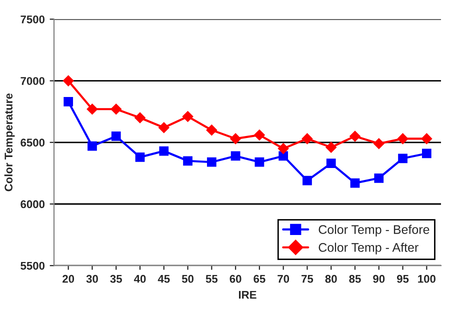 The width and height of the screenshot is (450, 320). I want to click on x-tick-label: 95, so click(402, 278).